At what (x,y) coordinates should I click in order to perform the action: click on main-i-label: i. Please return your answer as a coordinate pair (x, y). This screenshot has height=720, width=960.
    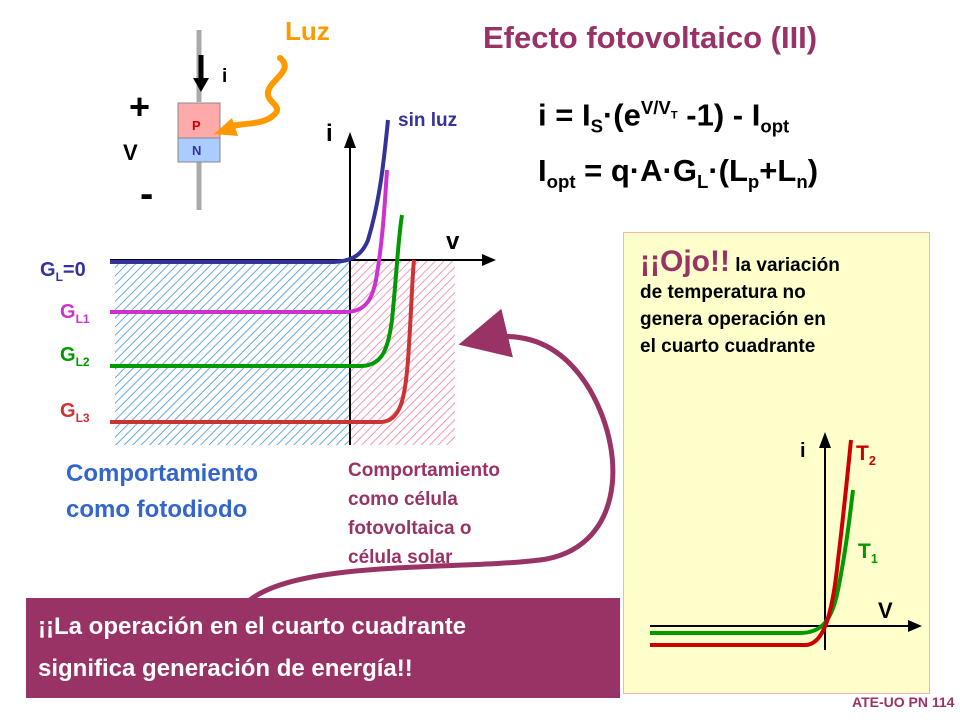
    Looking at the image, I should click on (329, 133).